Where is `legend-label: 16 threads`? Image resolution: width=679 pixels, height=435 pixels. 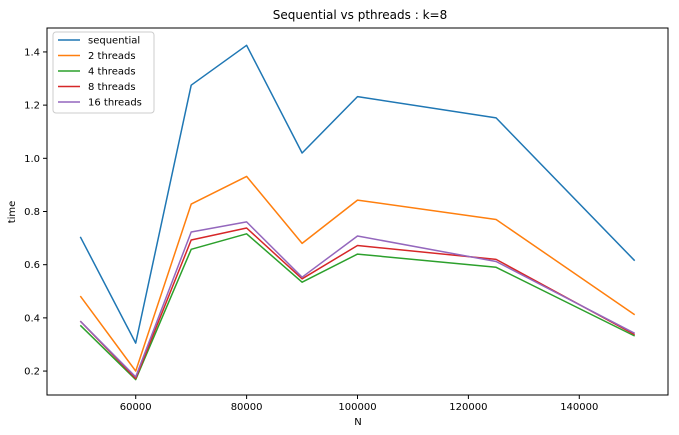
legend-label: 16 threads is located at coordinates (115, 103).